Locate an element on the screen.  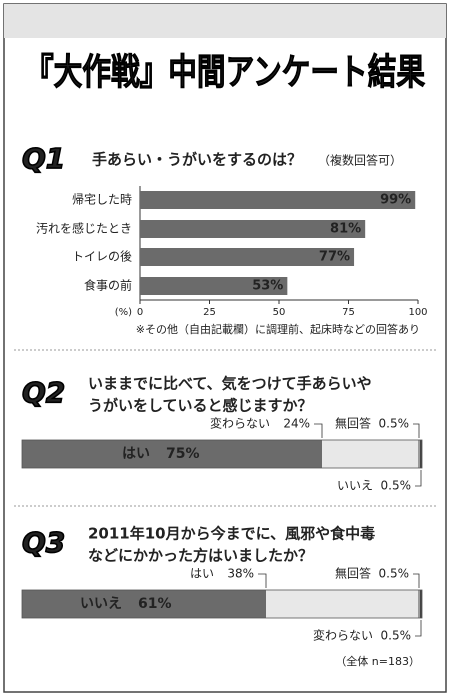
x-tick-label: 0 is located at coordinates (140, 312).